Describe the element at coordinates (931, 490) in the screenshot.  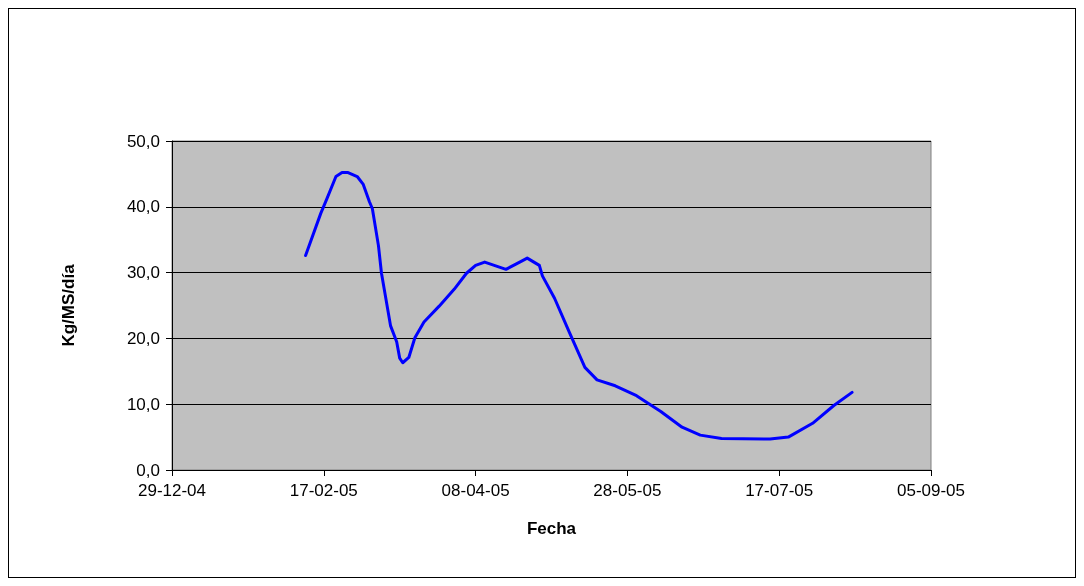
I see `x-tick-label: 05-09-05` at that location.